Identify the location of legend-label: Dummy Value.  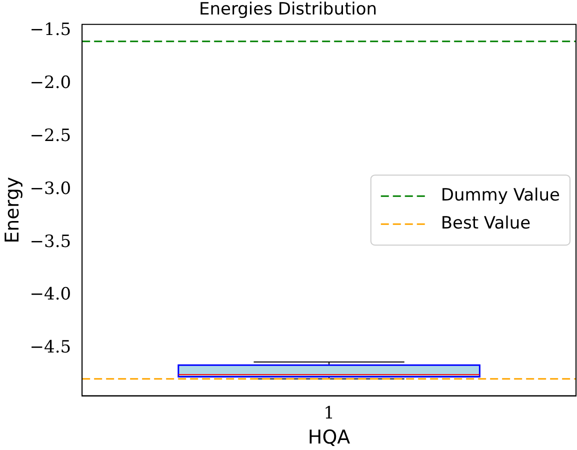
(500, 196).